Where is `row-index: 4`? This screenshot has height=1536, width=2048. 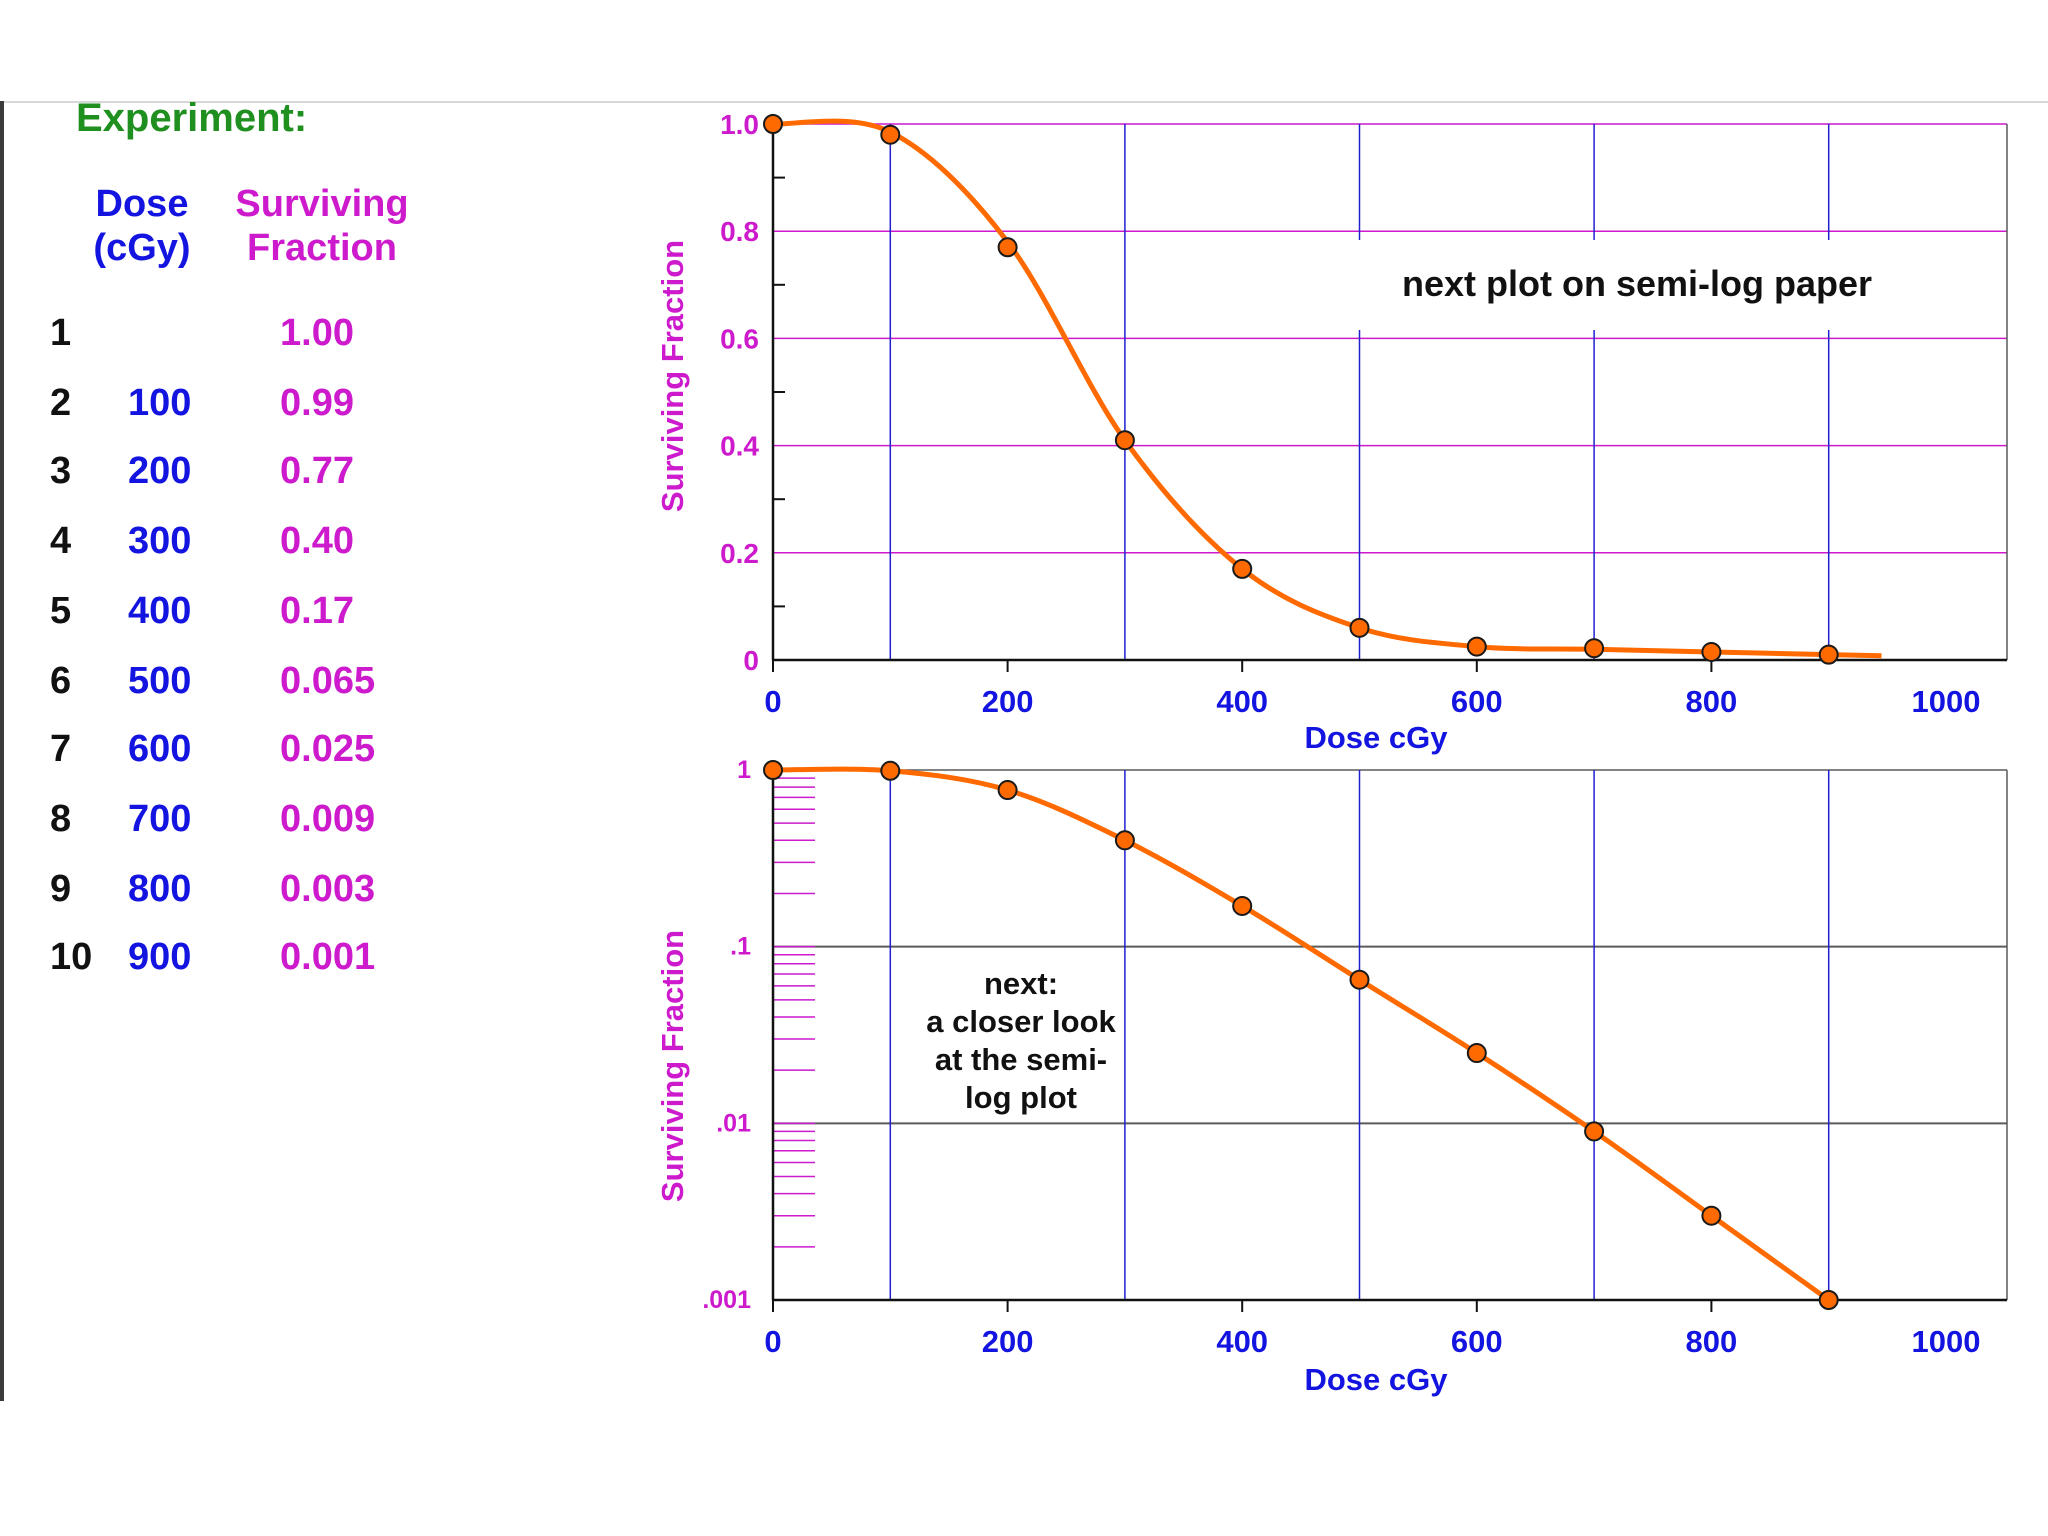
row-index: 4 is located at coordinates (61, 541).